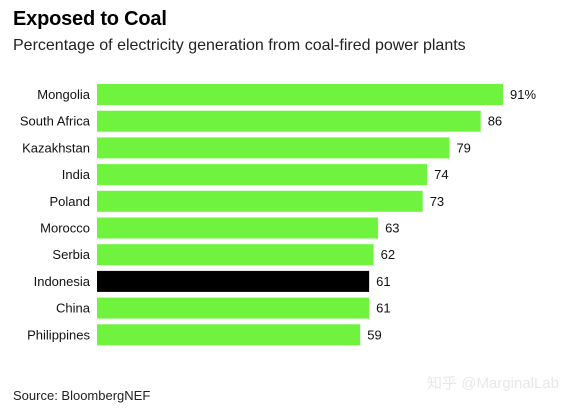  What do you see at coordinates (437, 201) in the screenshot?
I see `value-label-poland: 73` at bounding box center [437, 201].